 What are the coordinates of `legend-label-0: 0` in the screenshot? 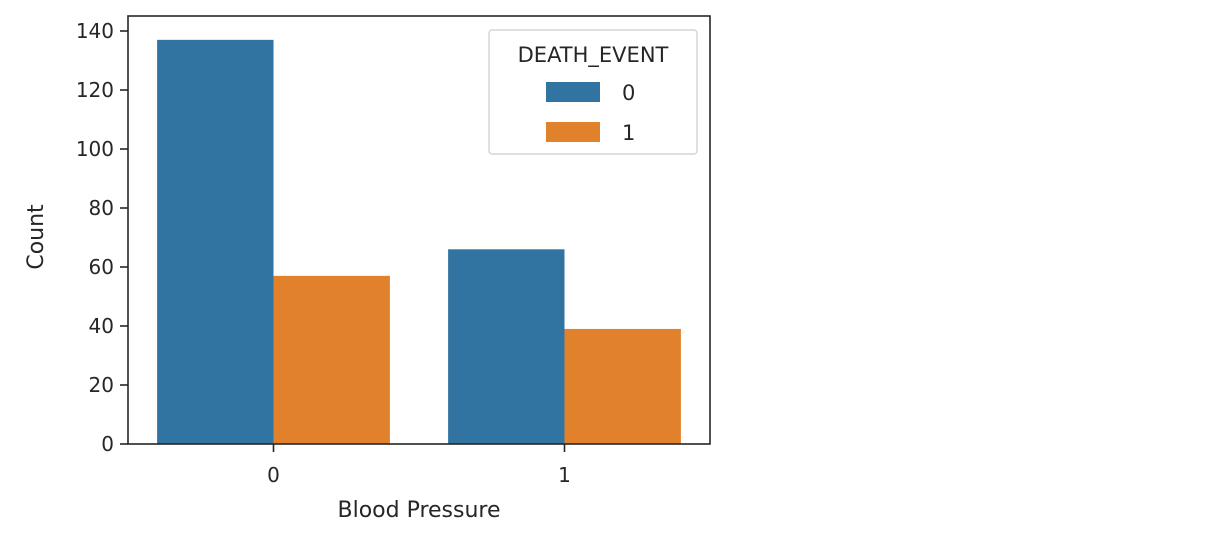 It's located at (628, 93).